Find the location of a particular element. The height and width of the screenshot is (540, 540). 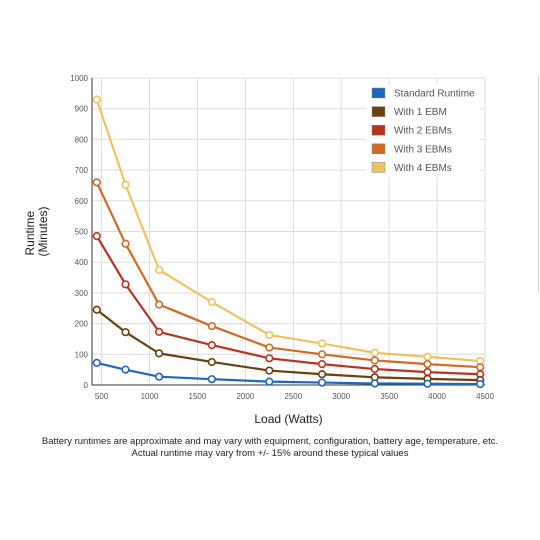

panel-edge-divider is located at coordinates (538, 184).